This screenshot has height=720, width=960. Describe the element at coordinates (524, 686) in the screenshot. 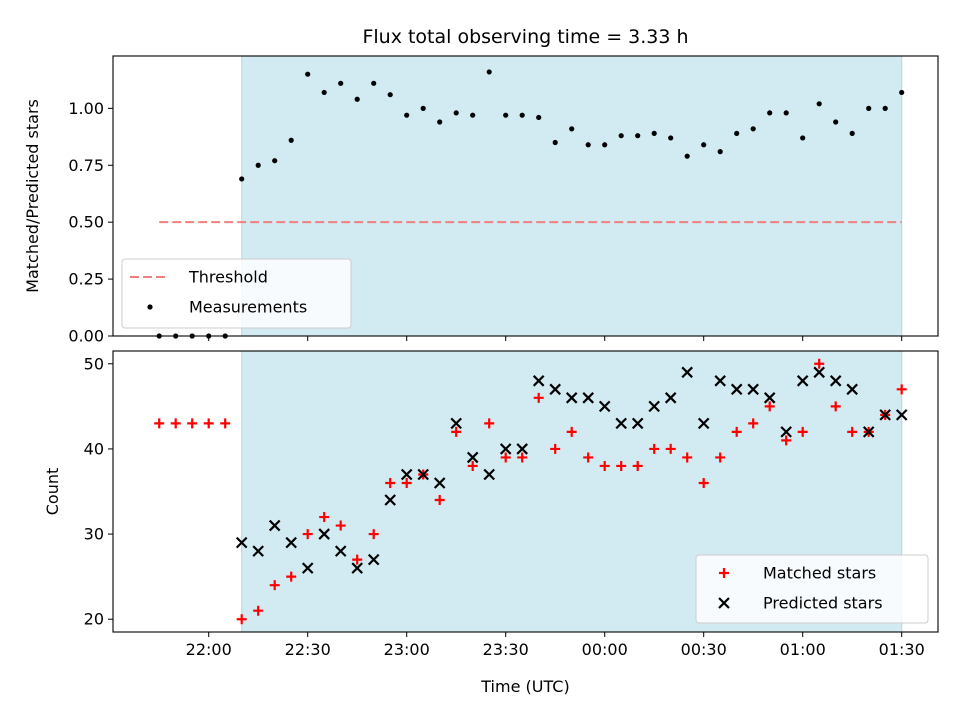

I see `x-axis-label: Time (UTC)` at that location.